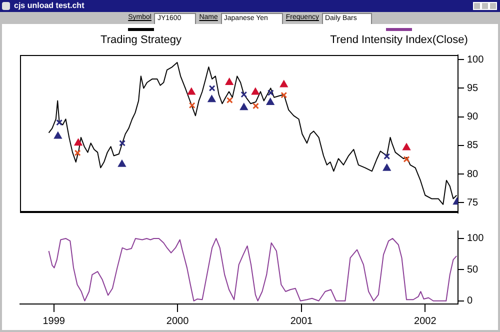 This screenshot has width=500, height=332. What do you see at coordinates (302, 321) in the screenshot?
I see `x-tick-label: 2001` at bounding box center [302, 321].